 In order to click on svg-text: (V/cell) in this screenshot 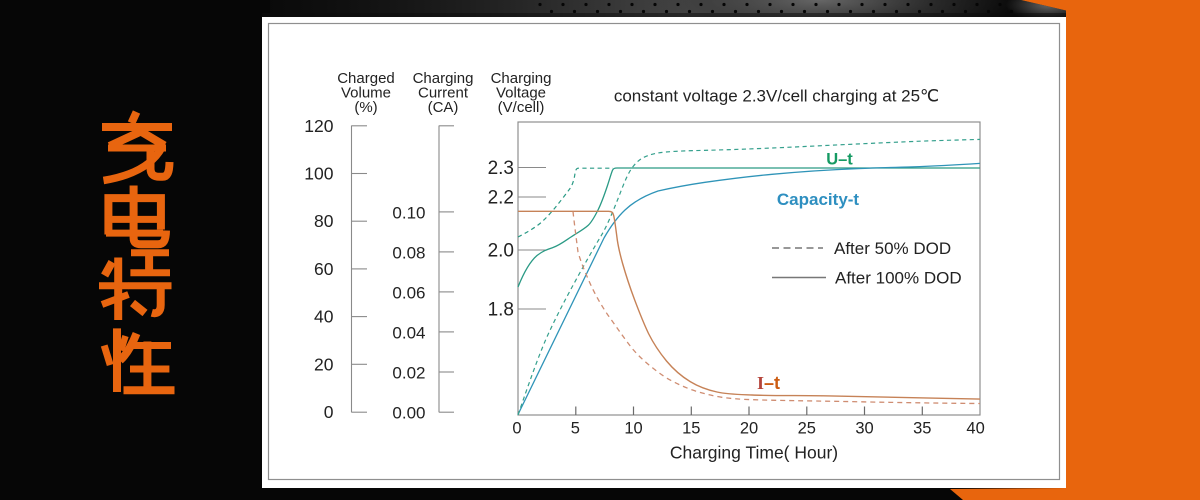, I will do `click(521, 107)`.